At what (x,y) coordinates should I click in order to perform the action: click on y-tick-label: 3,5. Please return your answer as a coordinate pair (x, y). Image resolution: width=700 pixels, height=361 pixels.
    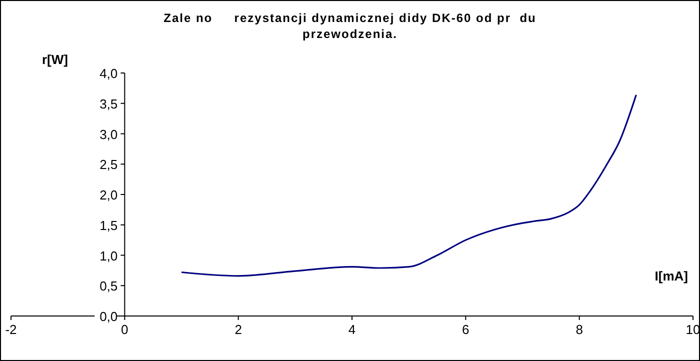
    Looking at the image, I should click on (109, 104).